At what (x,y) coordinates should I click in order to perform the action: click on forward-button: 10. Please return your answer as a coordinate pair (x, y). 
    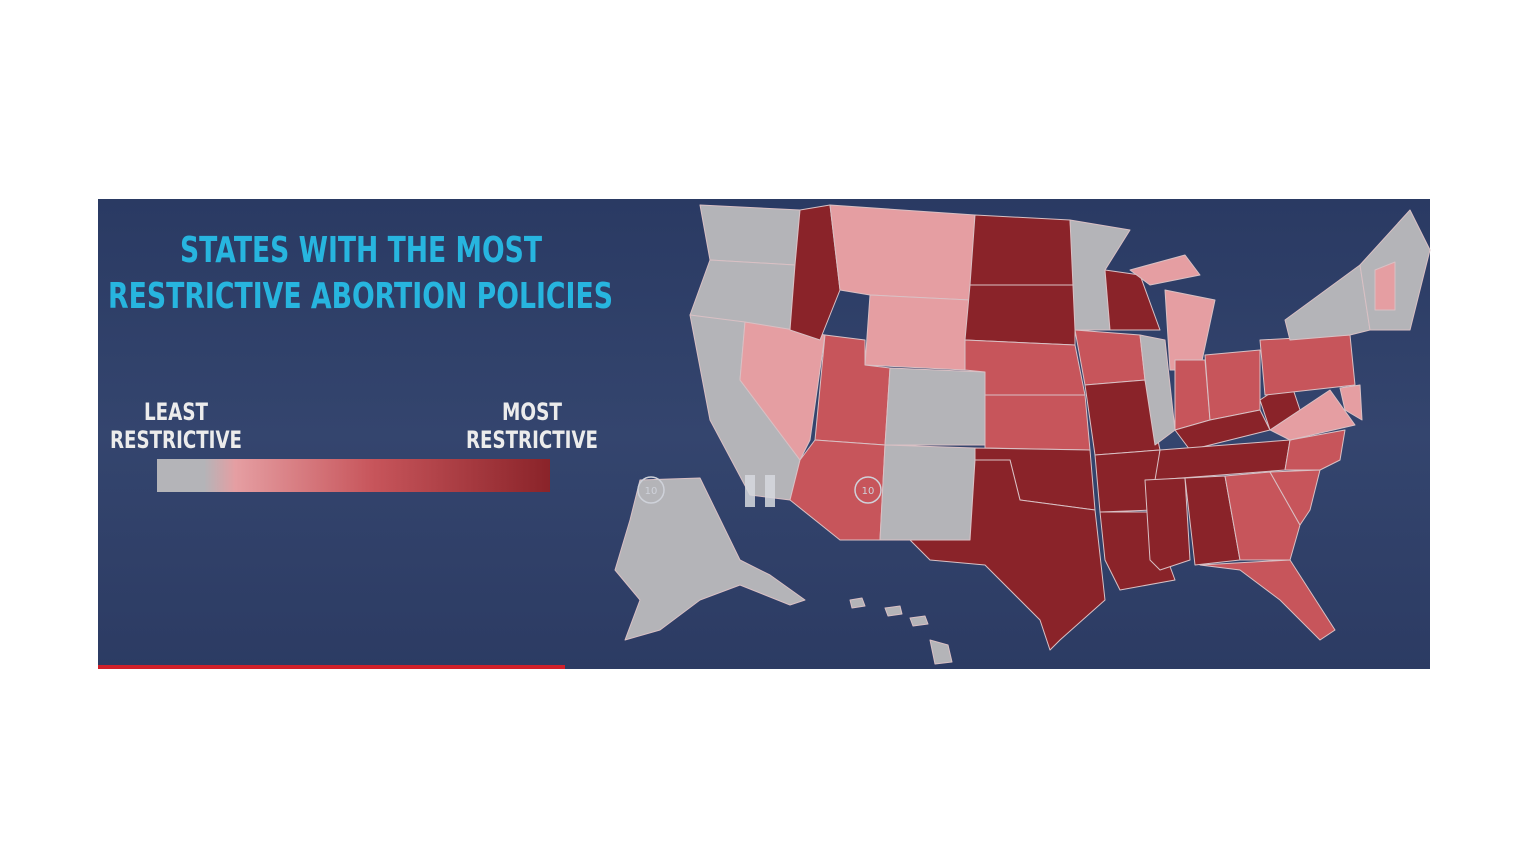
    Looking at the image, I should click on (868, 490).